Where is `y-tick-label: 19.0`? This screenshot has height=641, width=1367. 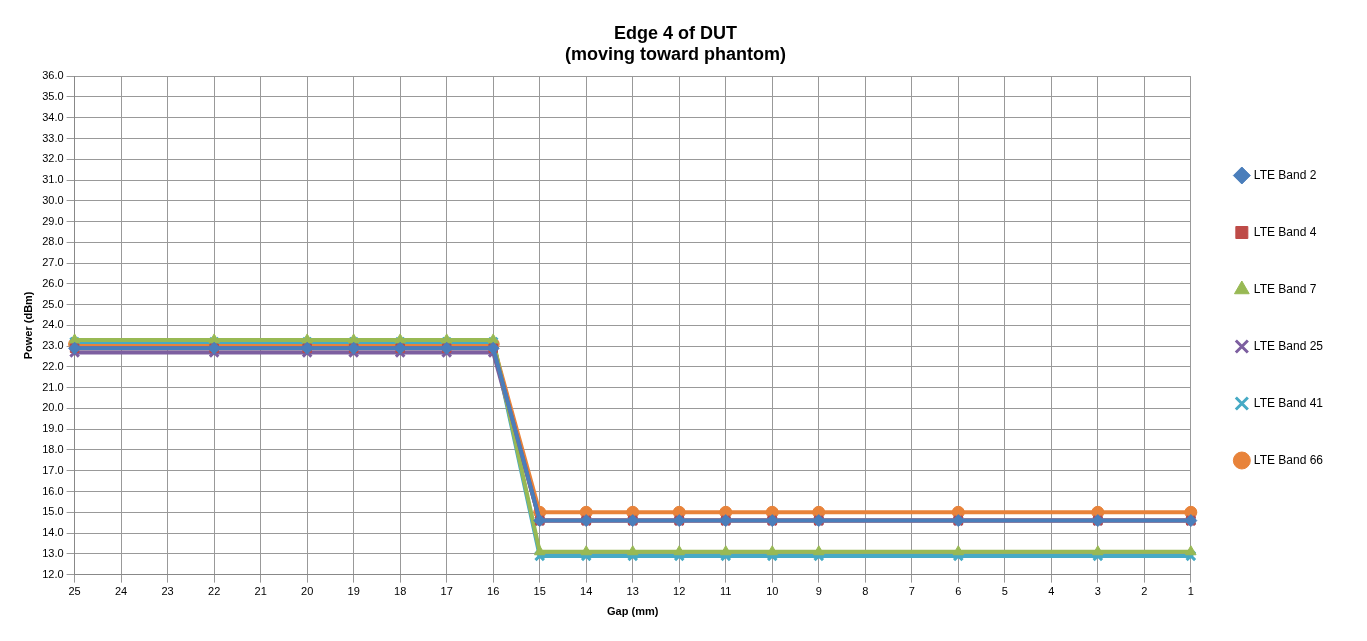
y-tick-label: 19.0 is located at coordinates (53, 428).